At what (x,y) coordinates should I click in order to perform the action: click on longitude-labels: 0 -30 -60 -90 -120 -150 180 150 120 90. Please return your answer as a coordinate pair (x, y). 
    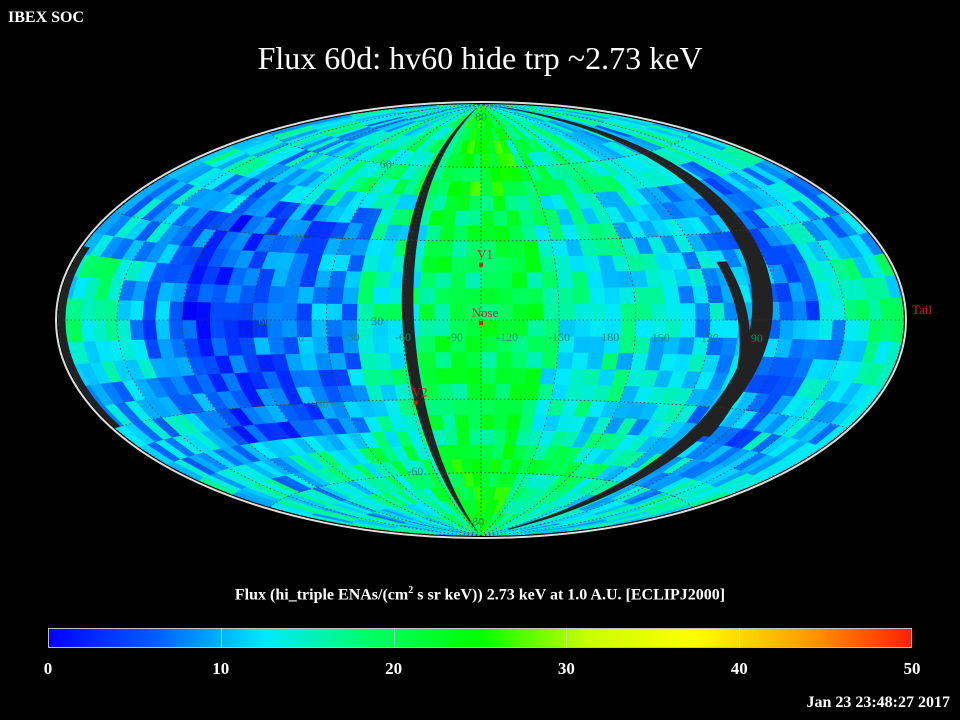
    Looking at the image, I should click on (530, 337).